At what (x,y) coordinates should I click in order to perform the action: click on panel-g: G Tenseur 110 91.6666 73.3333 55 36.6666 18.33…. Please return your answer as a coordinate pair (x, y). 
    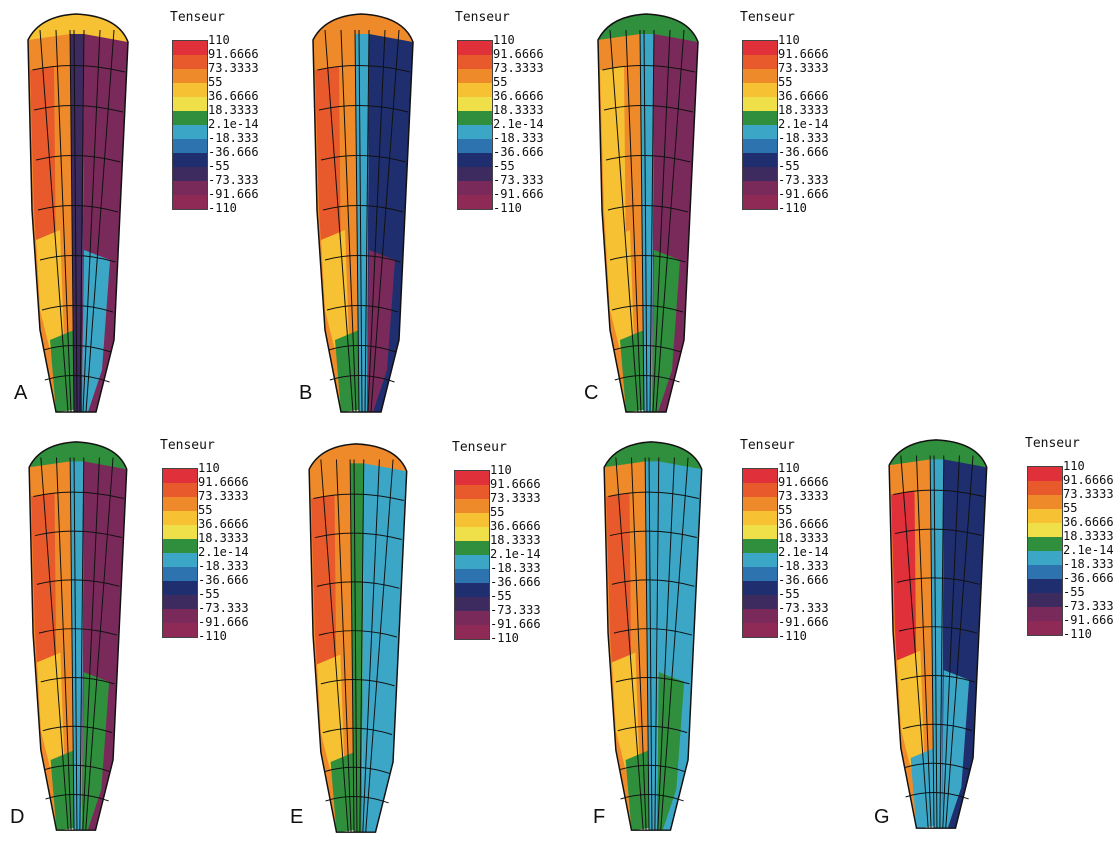
    Looking at the image, I should click on (994, 646).